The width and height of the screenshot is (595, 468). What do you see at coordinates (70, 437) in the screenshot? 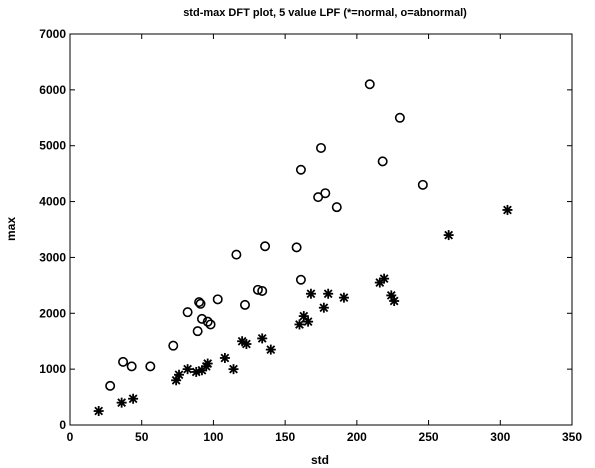
I see `x-tick-label: 0` at bounding box center [70, 437].